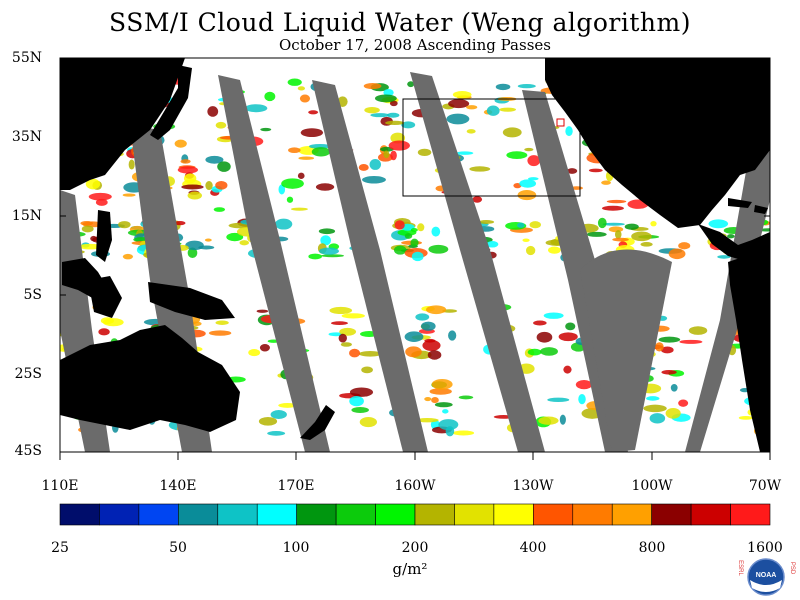 The height and width of the screenshot is (600, 800). I want to click on noaa-logo: NOAA ESRL PSD, so click(766, 577).